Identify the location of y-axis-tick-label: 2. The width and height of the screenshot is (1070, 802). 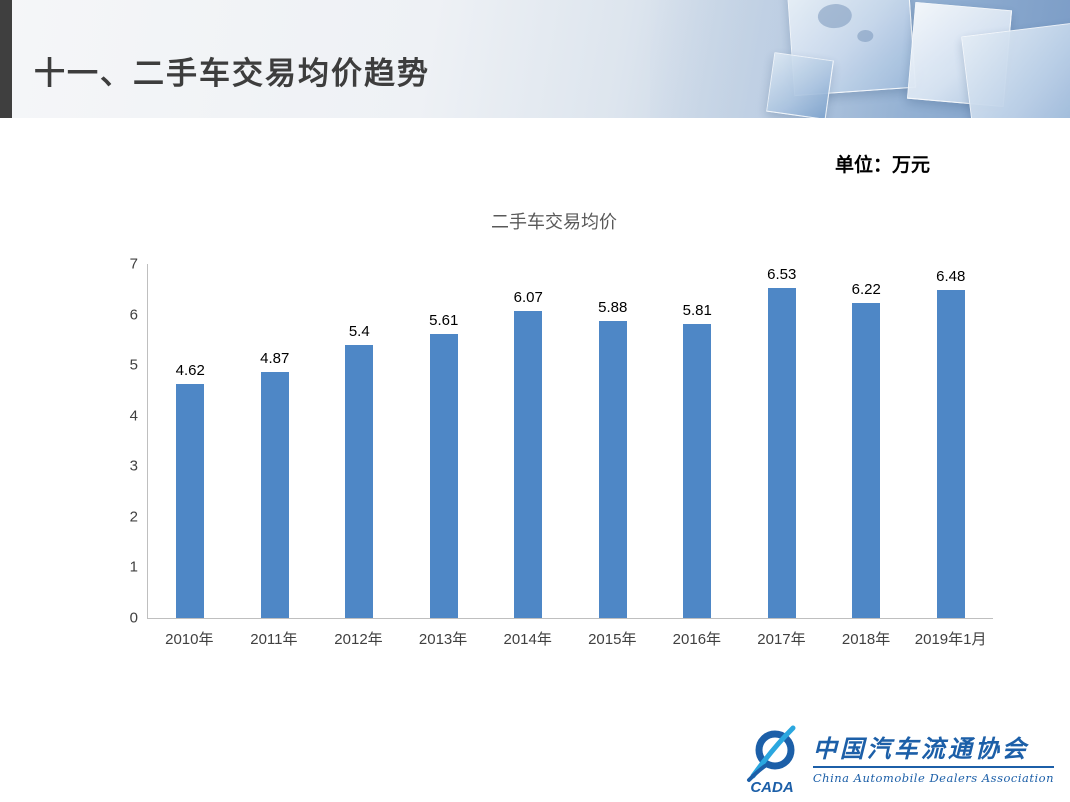
(133, 517).